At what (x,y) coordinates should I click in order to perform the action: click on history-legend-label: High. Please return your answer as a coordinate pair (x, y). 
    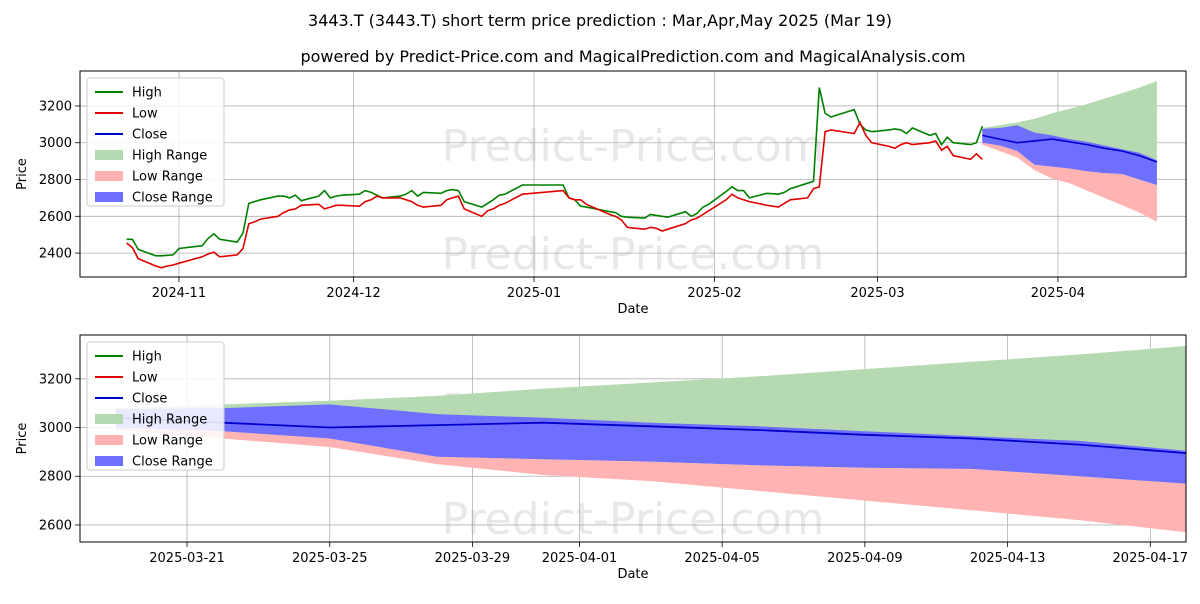
    Looking at the image, I should click on (147, 93).